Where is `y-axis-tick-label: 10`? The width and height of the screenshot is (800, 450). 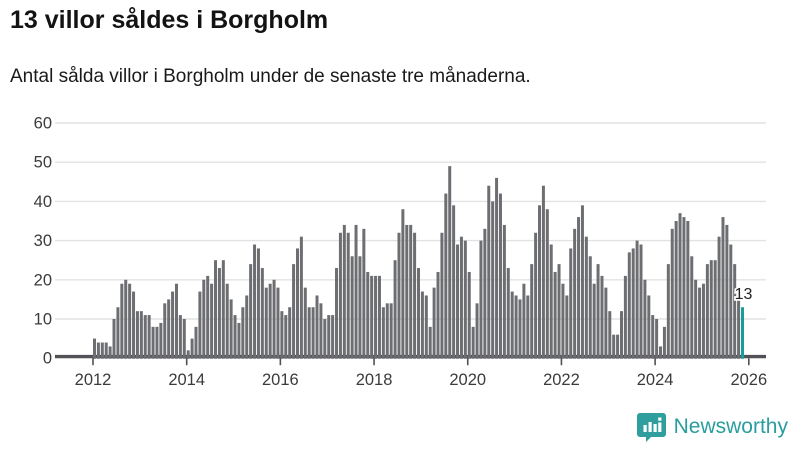 y-axis-tick-label: 10 is located at coordinates (43, 320).